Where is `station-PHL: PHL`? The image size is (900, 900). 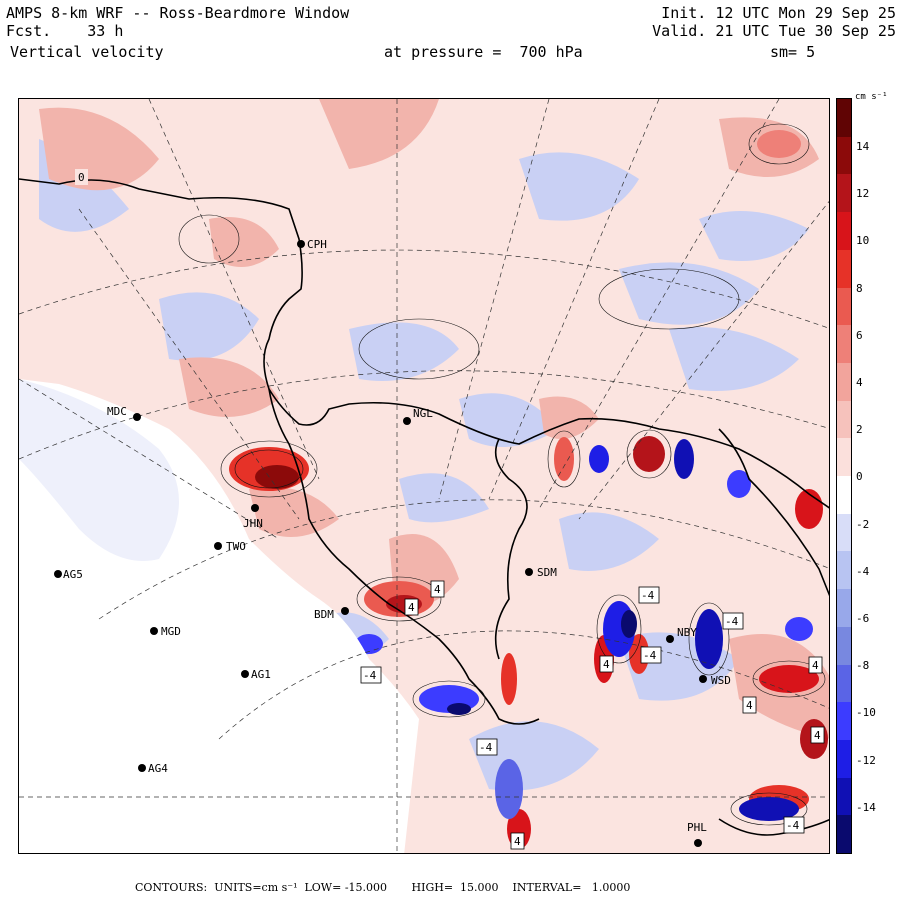 station-PHL: PHL is located at coordinates (697, 834).